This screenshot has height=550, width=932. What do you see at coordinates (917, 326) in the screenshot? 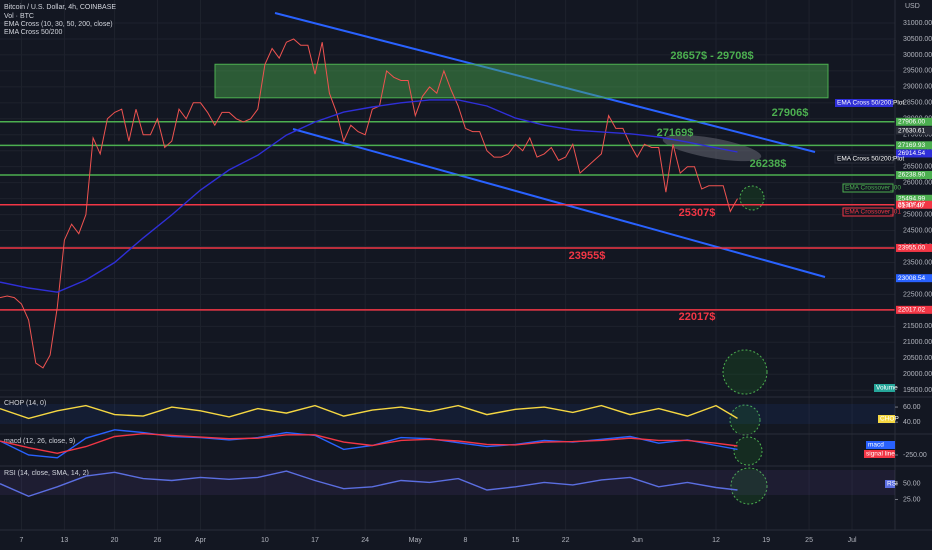
I see `y-tick-label: 21500.00` at bounding box center [917, 326].